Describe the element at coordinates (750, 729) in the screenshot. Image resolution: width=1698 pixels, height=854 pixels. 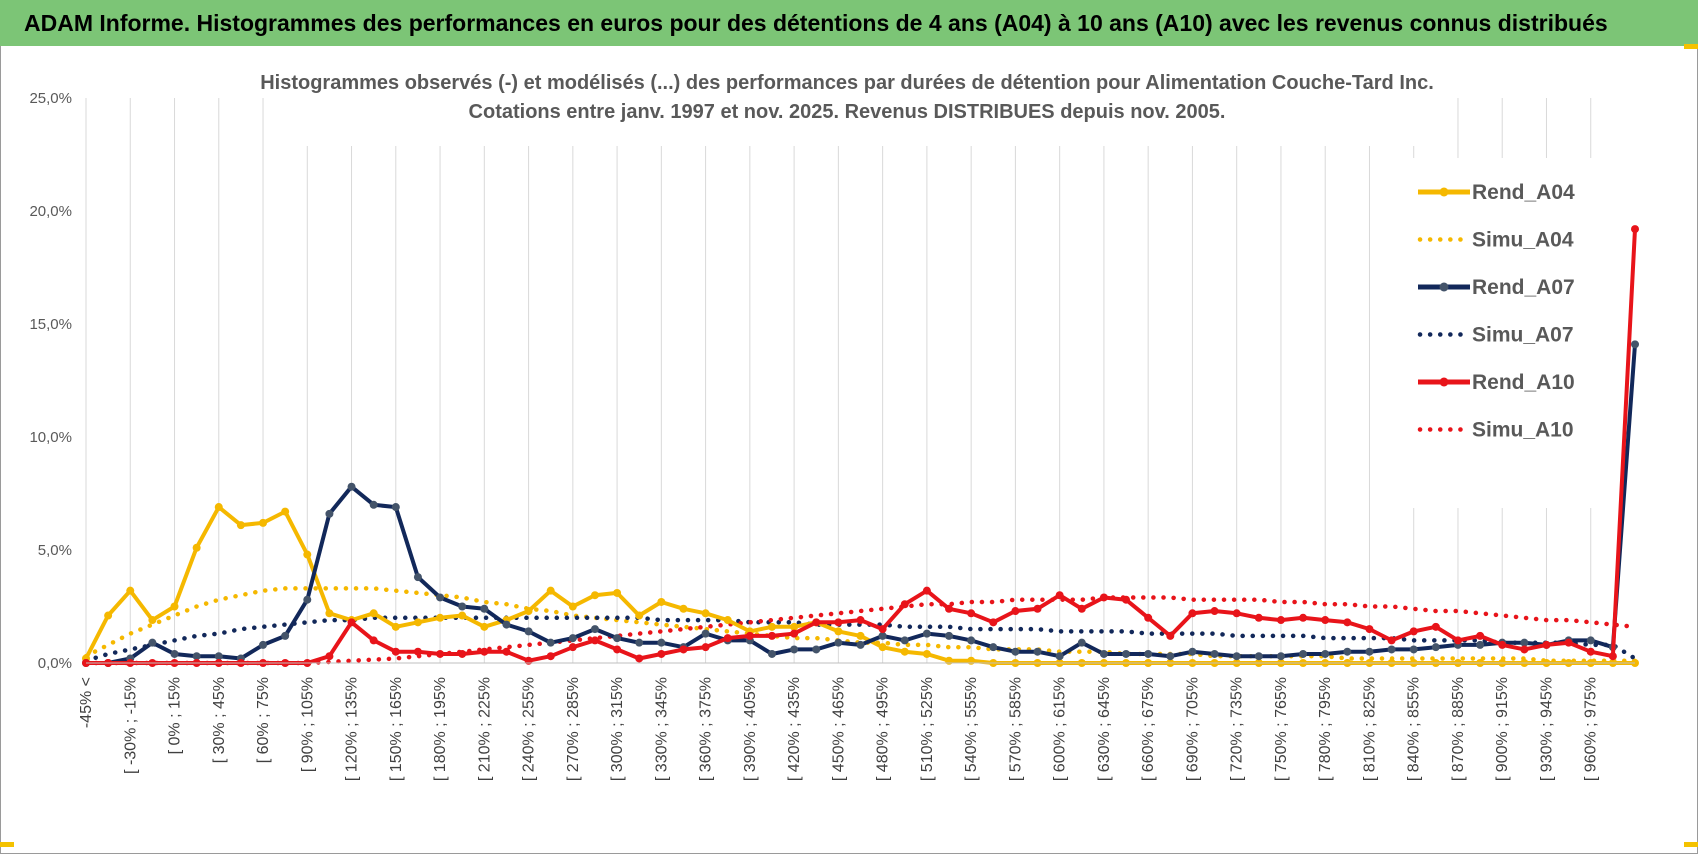
I see `x-tick-label: [ 390% ; 405%` at that location.